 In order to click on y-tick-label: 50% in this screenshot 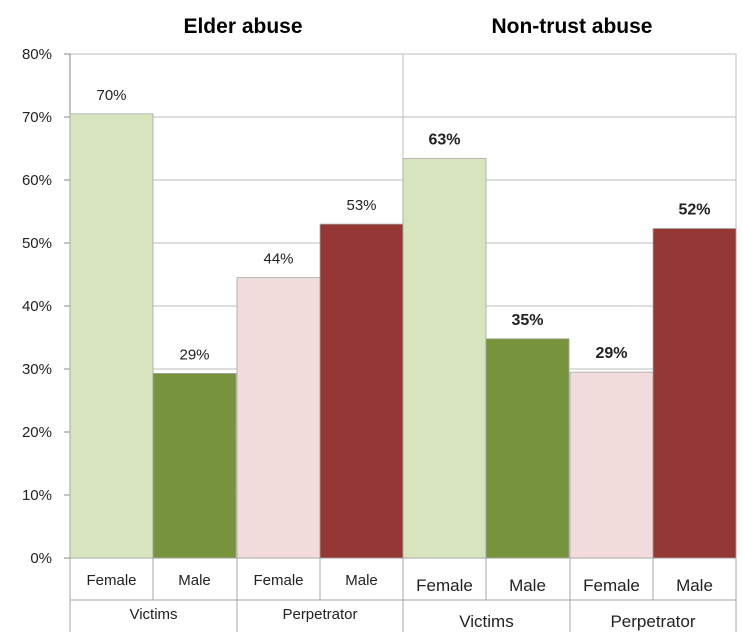, I will do `click(37, 243)`.